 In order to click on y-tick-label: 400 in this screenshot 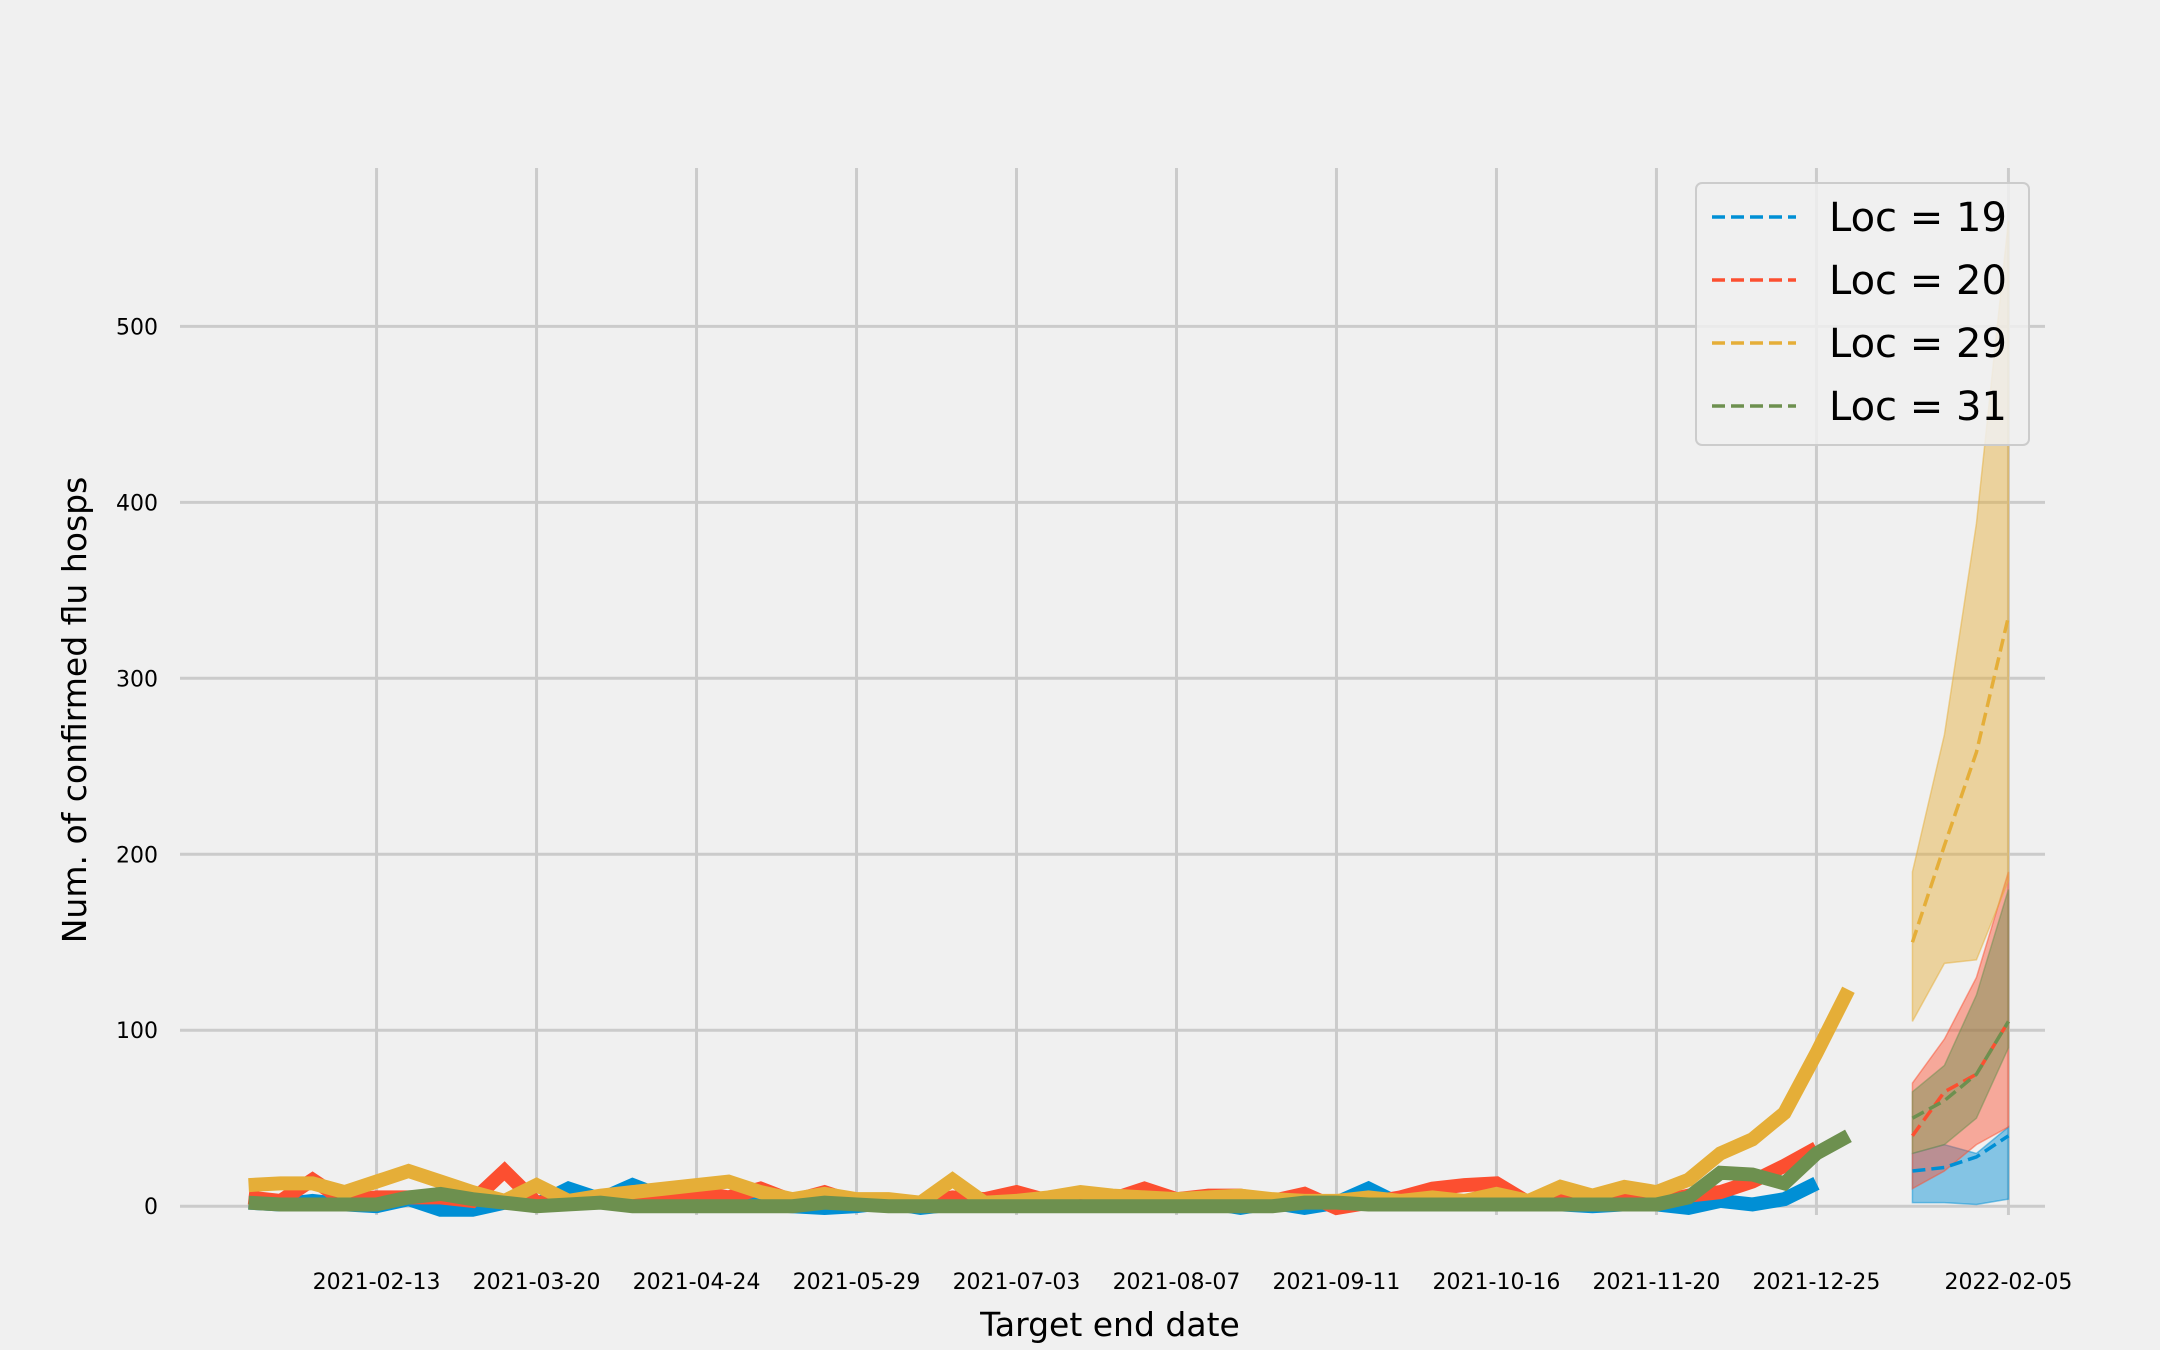, I will do `click(137, 503)`.